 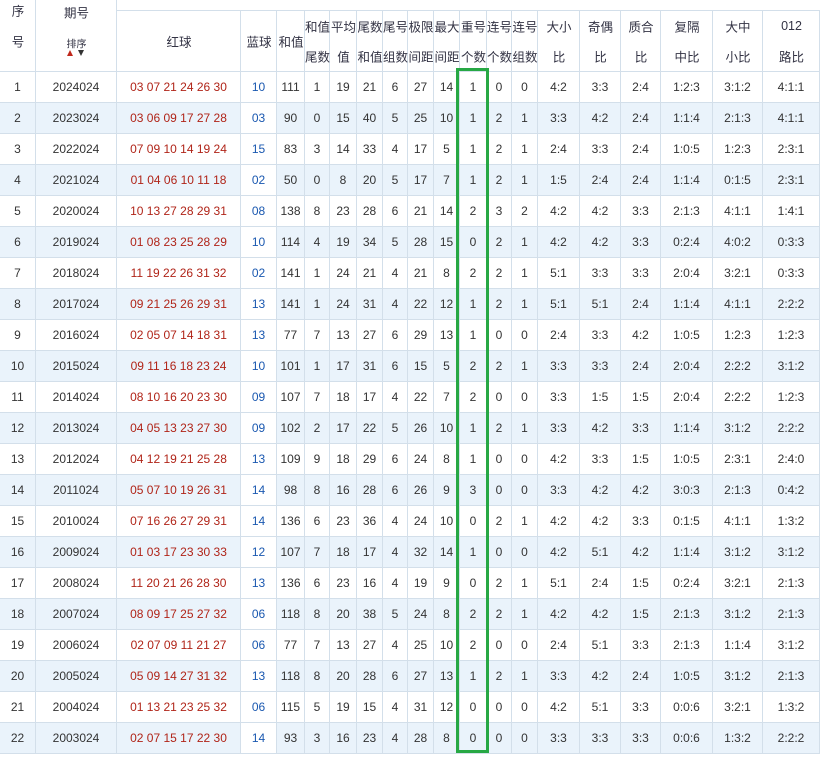 What do you see at coordinates (76, 211) in the screenshot?
I see `table-cell: 2020024` at bounding box center [76, 211].